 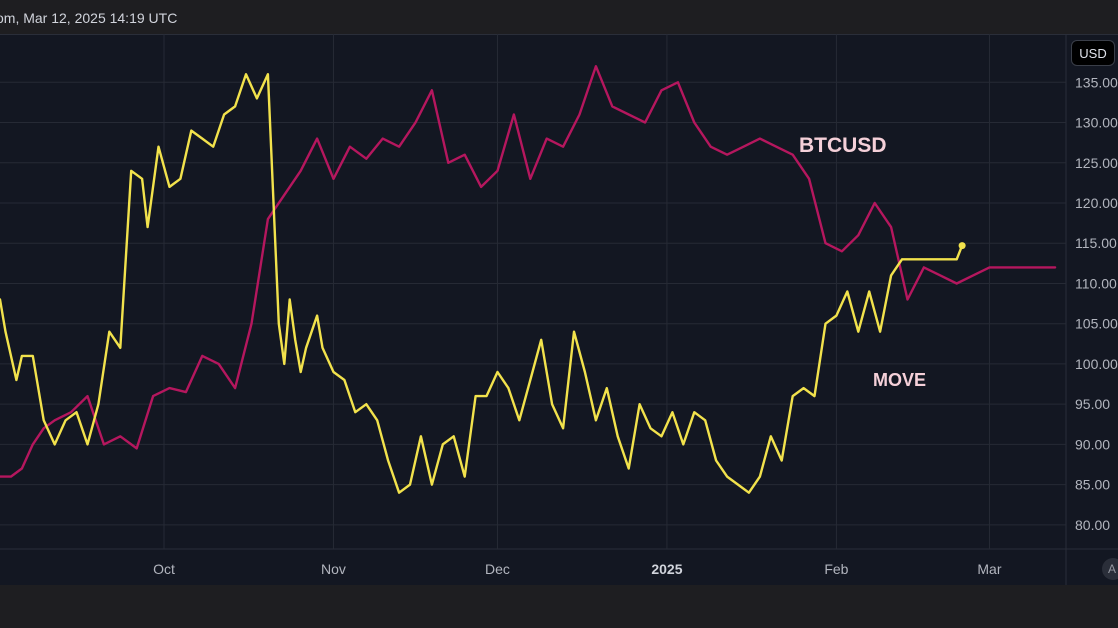 What do you see at coordinates (899, 380) in the screenshot?
I see `move-series-label: MOVE` at bounding box center [899, 380].